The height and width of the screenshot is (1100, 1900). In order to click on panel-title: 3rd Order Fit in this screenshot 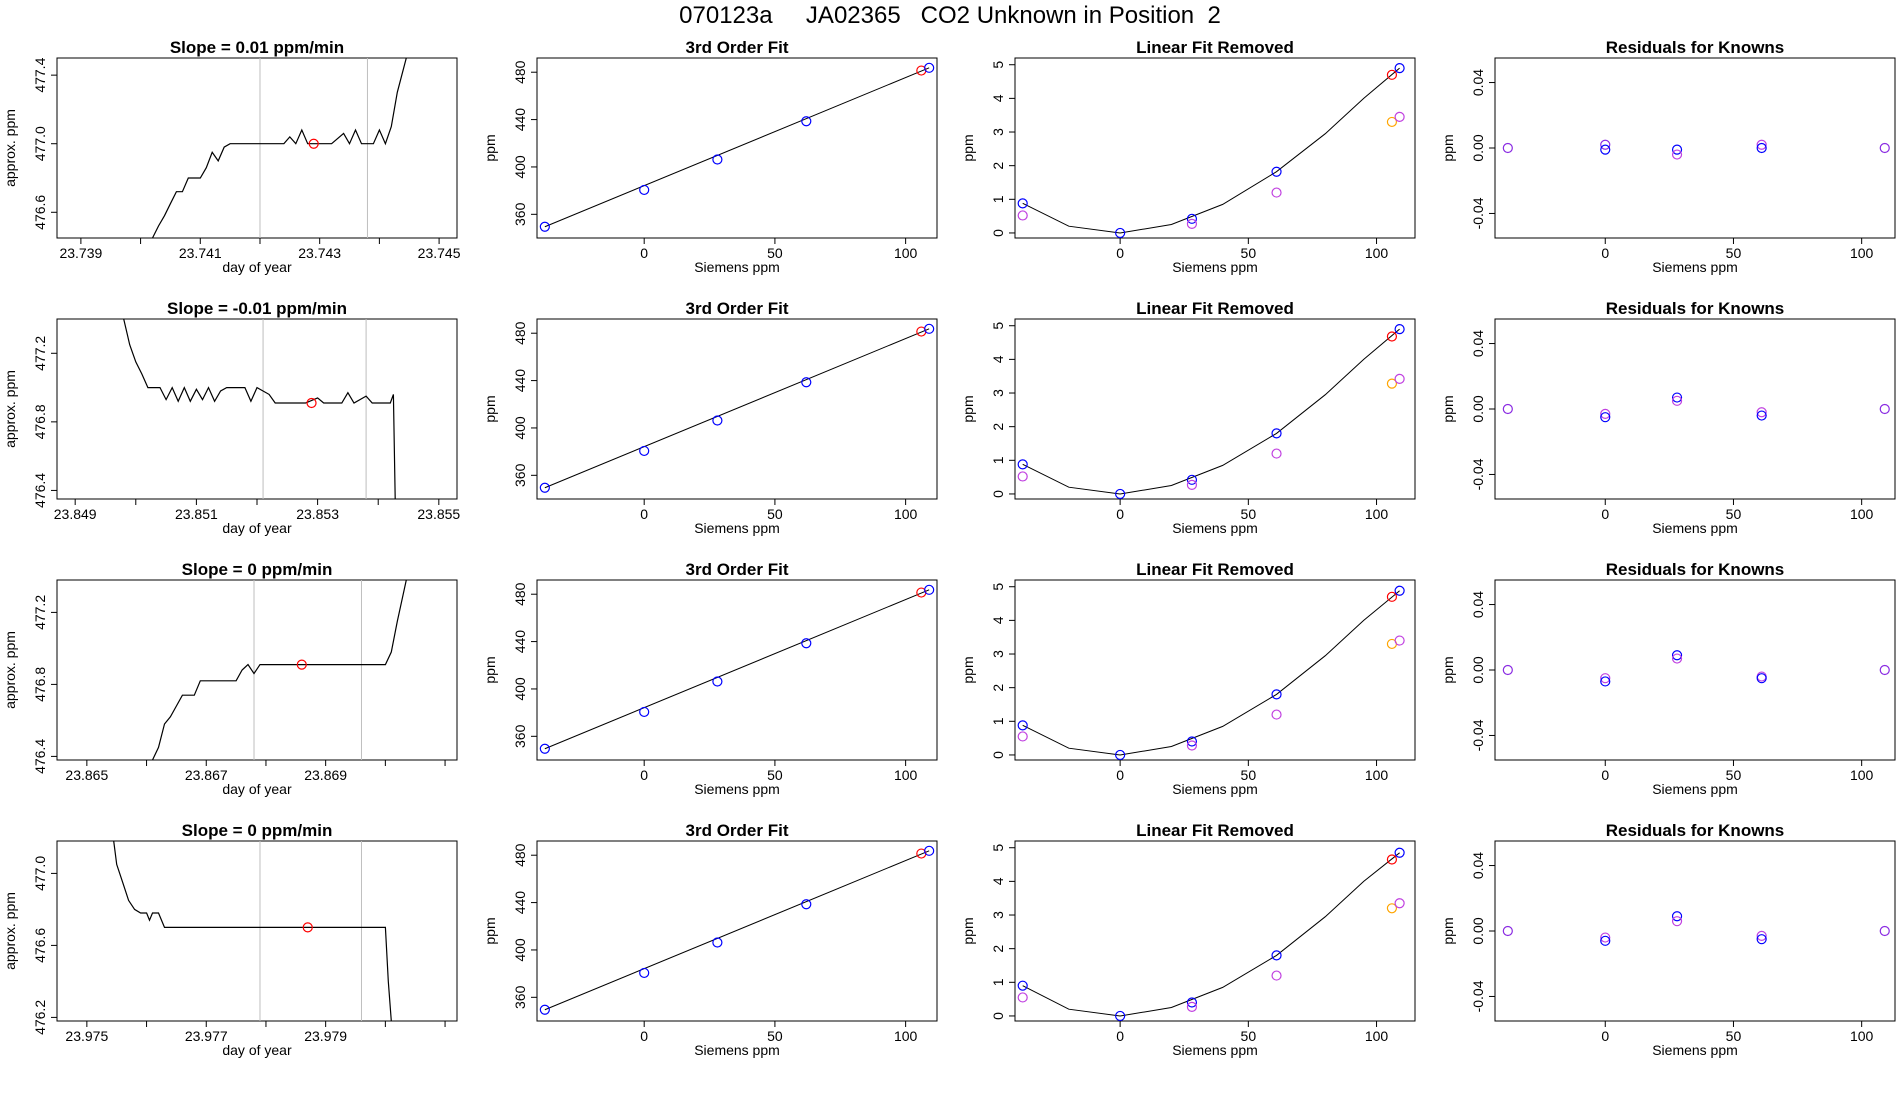, I will do `click(737, 308)`.